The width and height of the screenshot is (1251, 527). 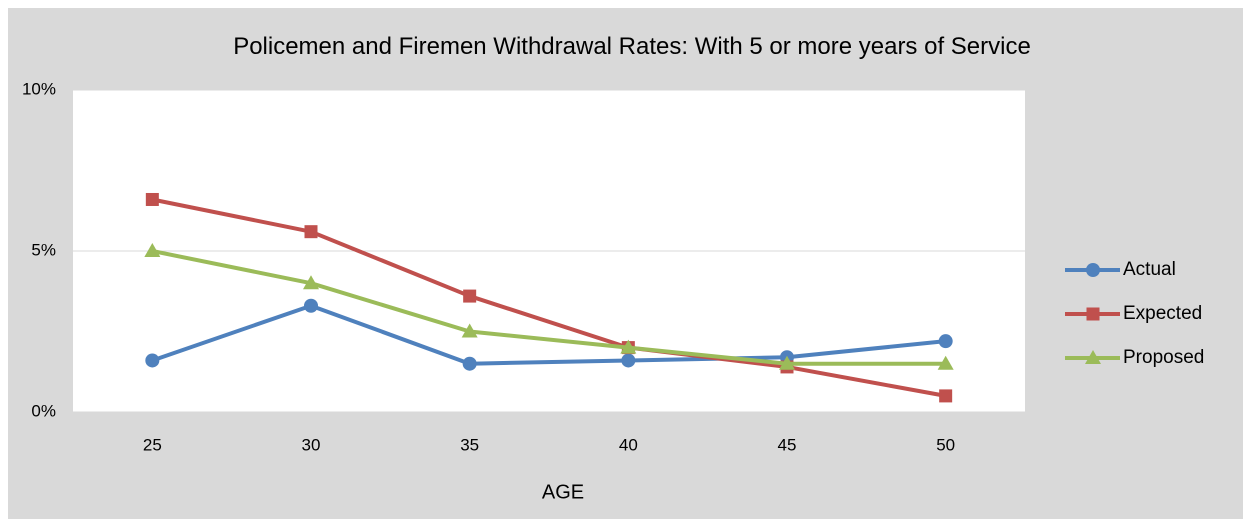 What do you see at coordinates (1163, 357) in the screenshot?
I see `legend-label: Proposed` at bounding box center [1163, 357].